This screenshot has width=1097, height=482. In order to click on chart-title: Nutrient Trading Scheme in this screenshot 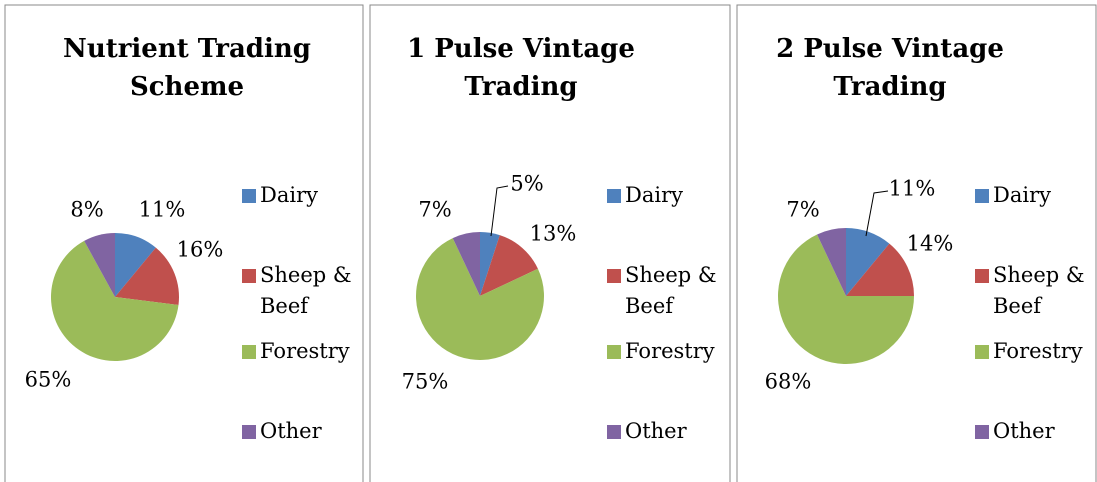, I will do `click(187, 68)`.